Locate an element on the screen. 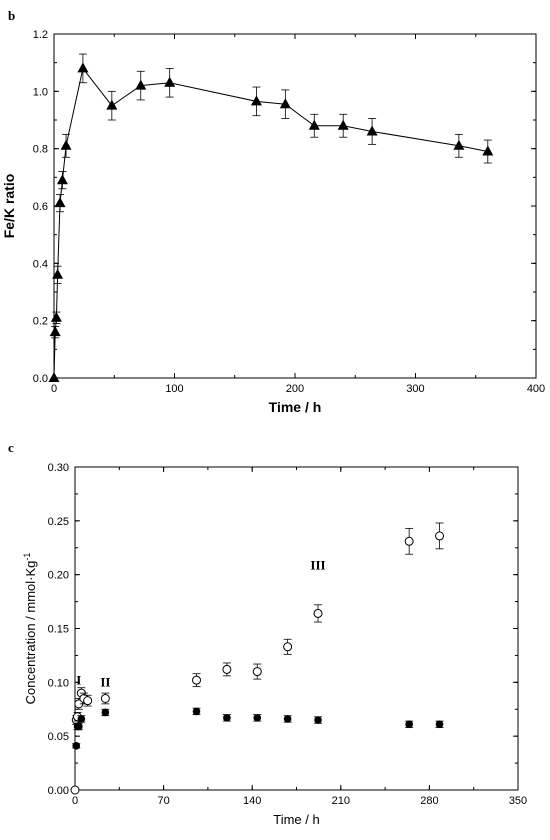 This screenshot has width=550, height=840. panel-b-letter: b is located at coordinates (11, 15).